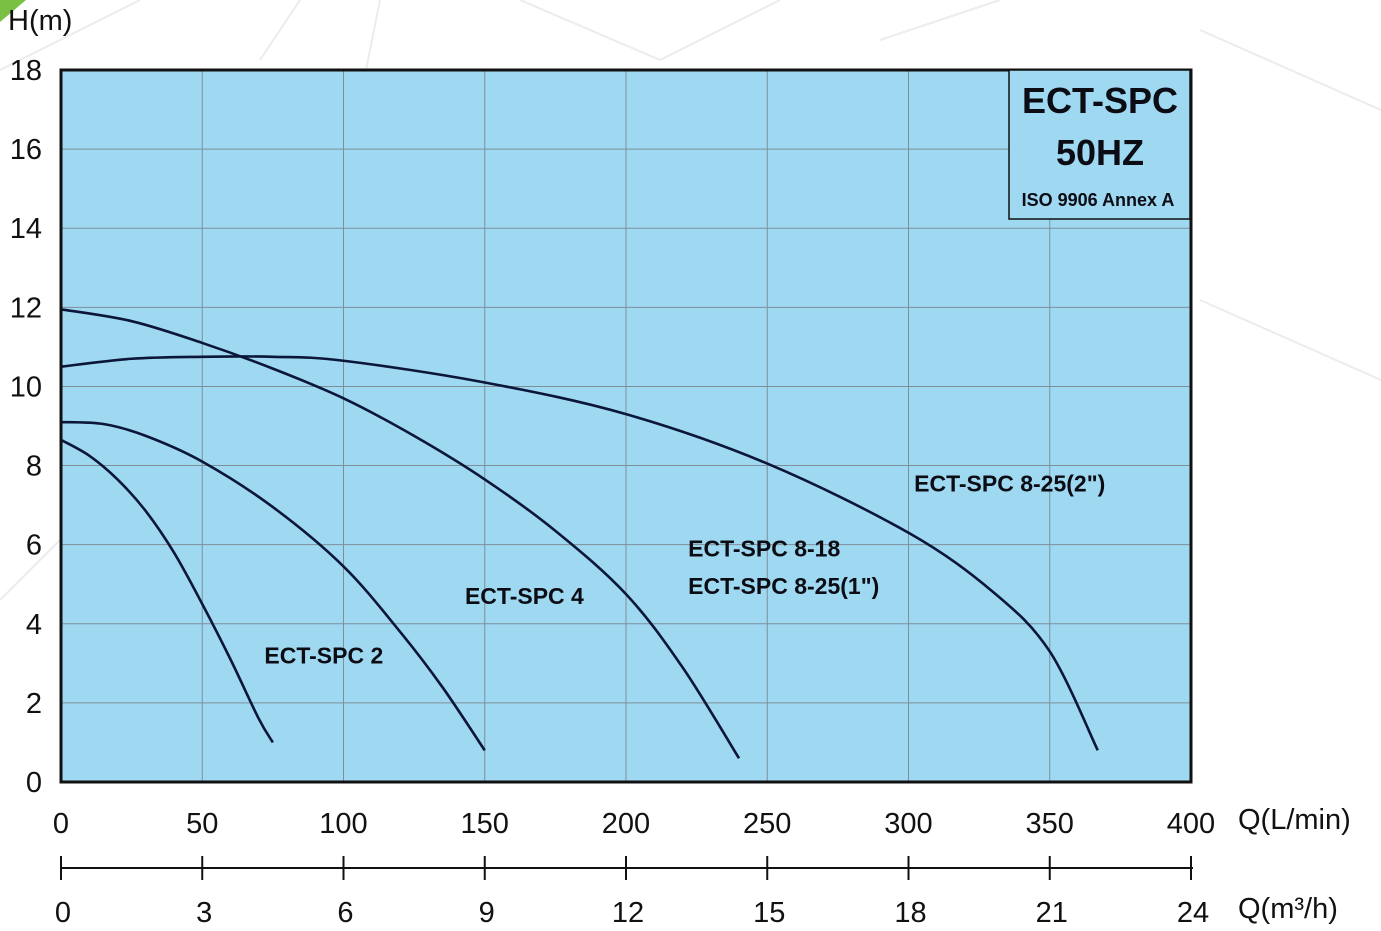 This screenshot has width=1381, height=931. What do you see at coordinates (204, 913) in the screenshot?
I see `x2-tick-label: 3` at bounding box center [204, 913].